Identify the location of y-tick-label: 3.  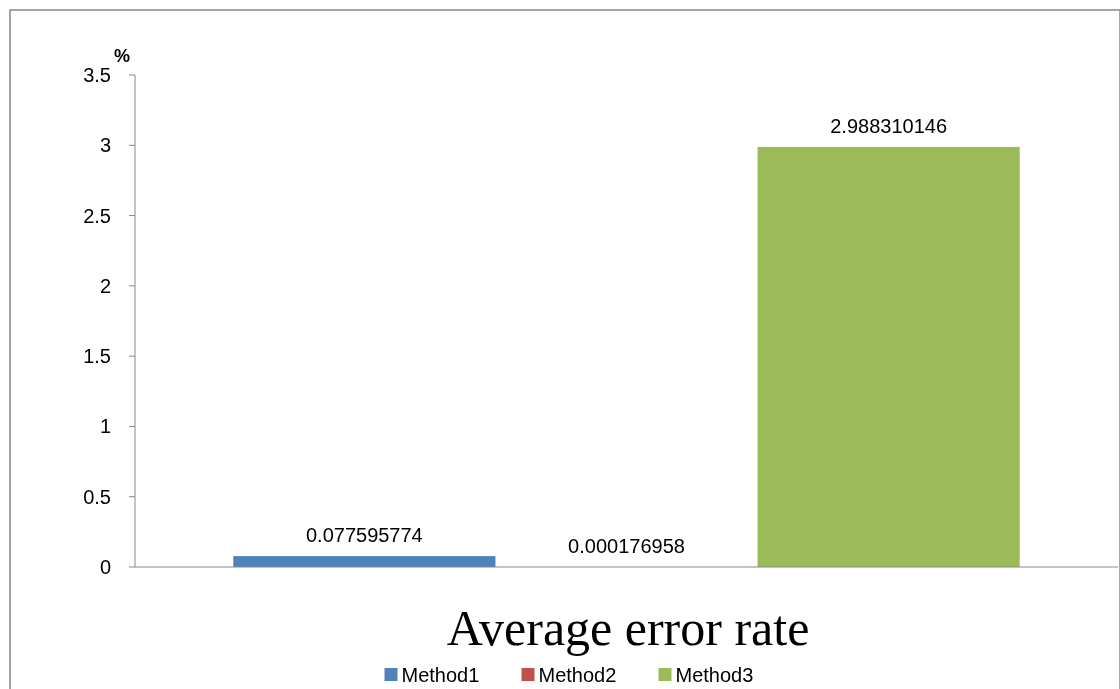
(105, 145).